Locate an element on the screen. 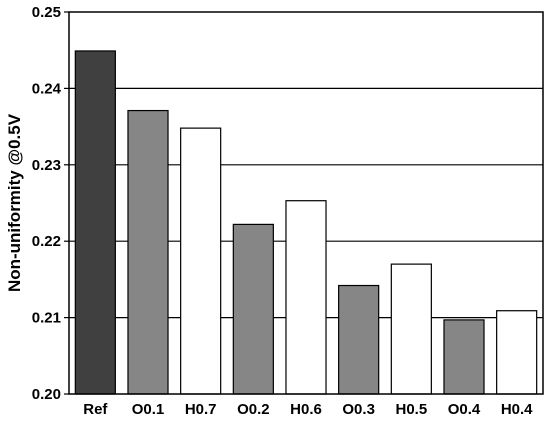 This screenshot has width=550, height=427. y-axis-ticks: 0.20 0.21 0.22 0.23 0.24 0.25 is located at coordinates (50, 203).